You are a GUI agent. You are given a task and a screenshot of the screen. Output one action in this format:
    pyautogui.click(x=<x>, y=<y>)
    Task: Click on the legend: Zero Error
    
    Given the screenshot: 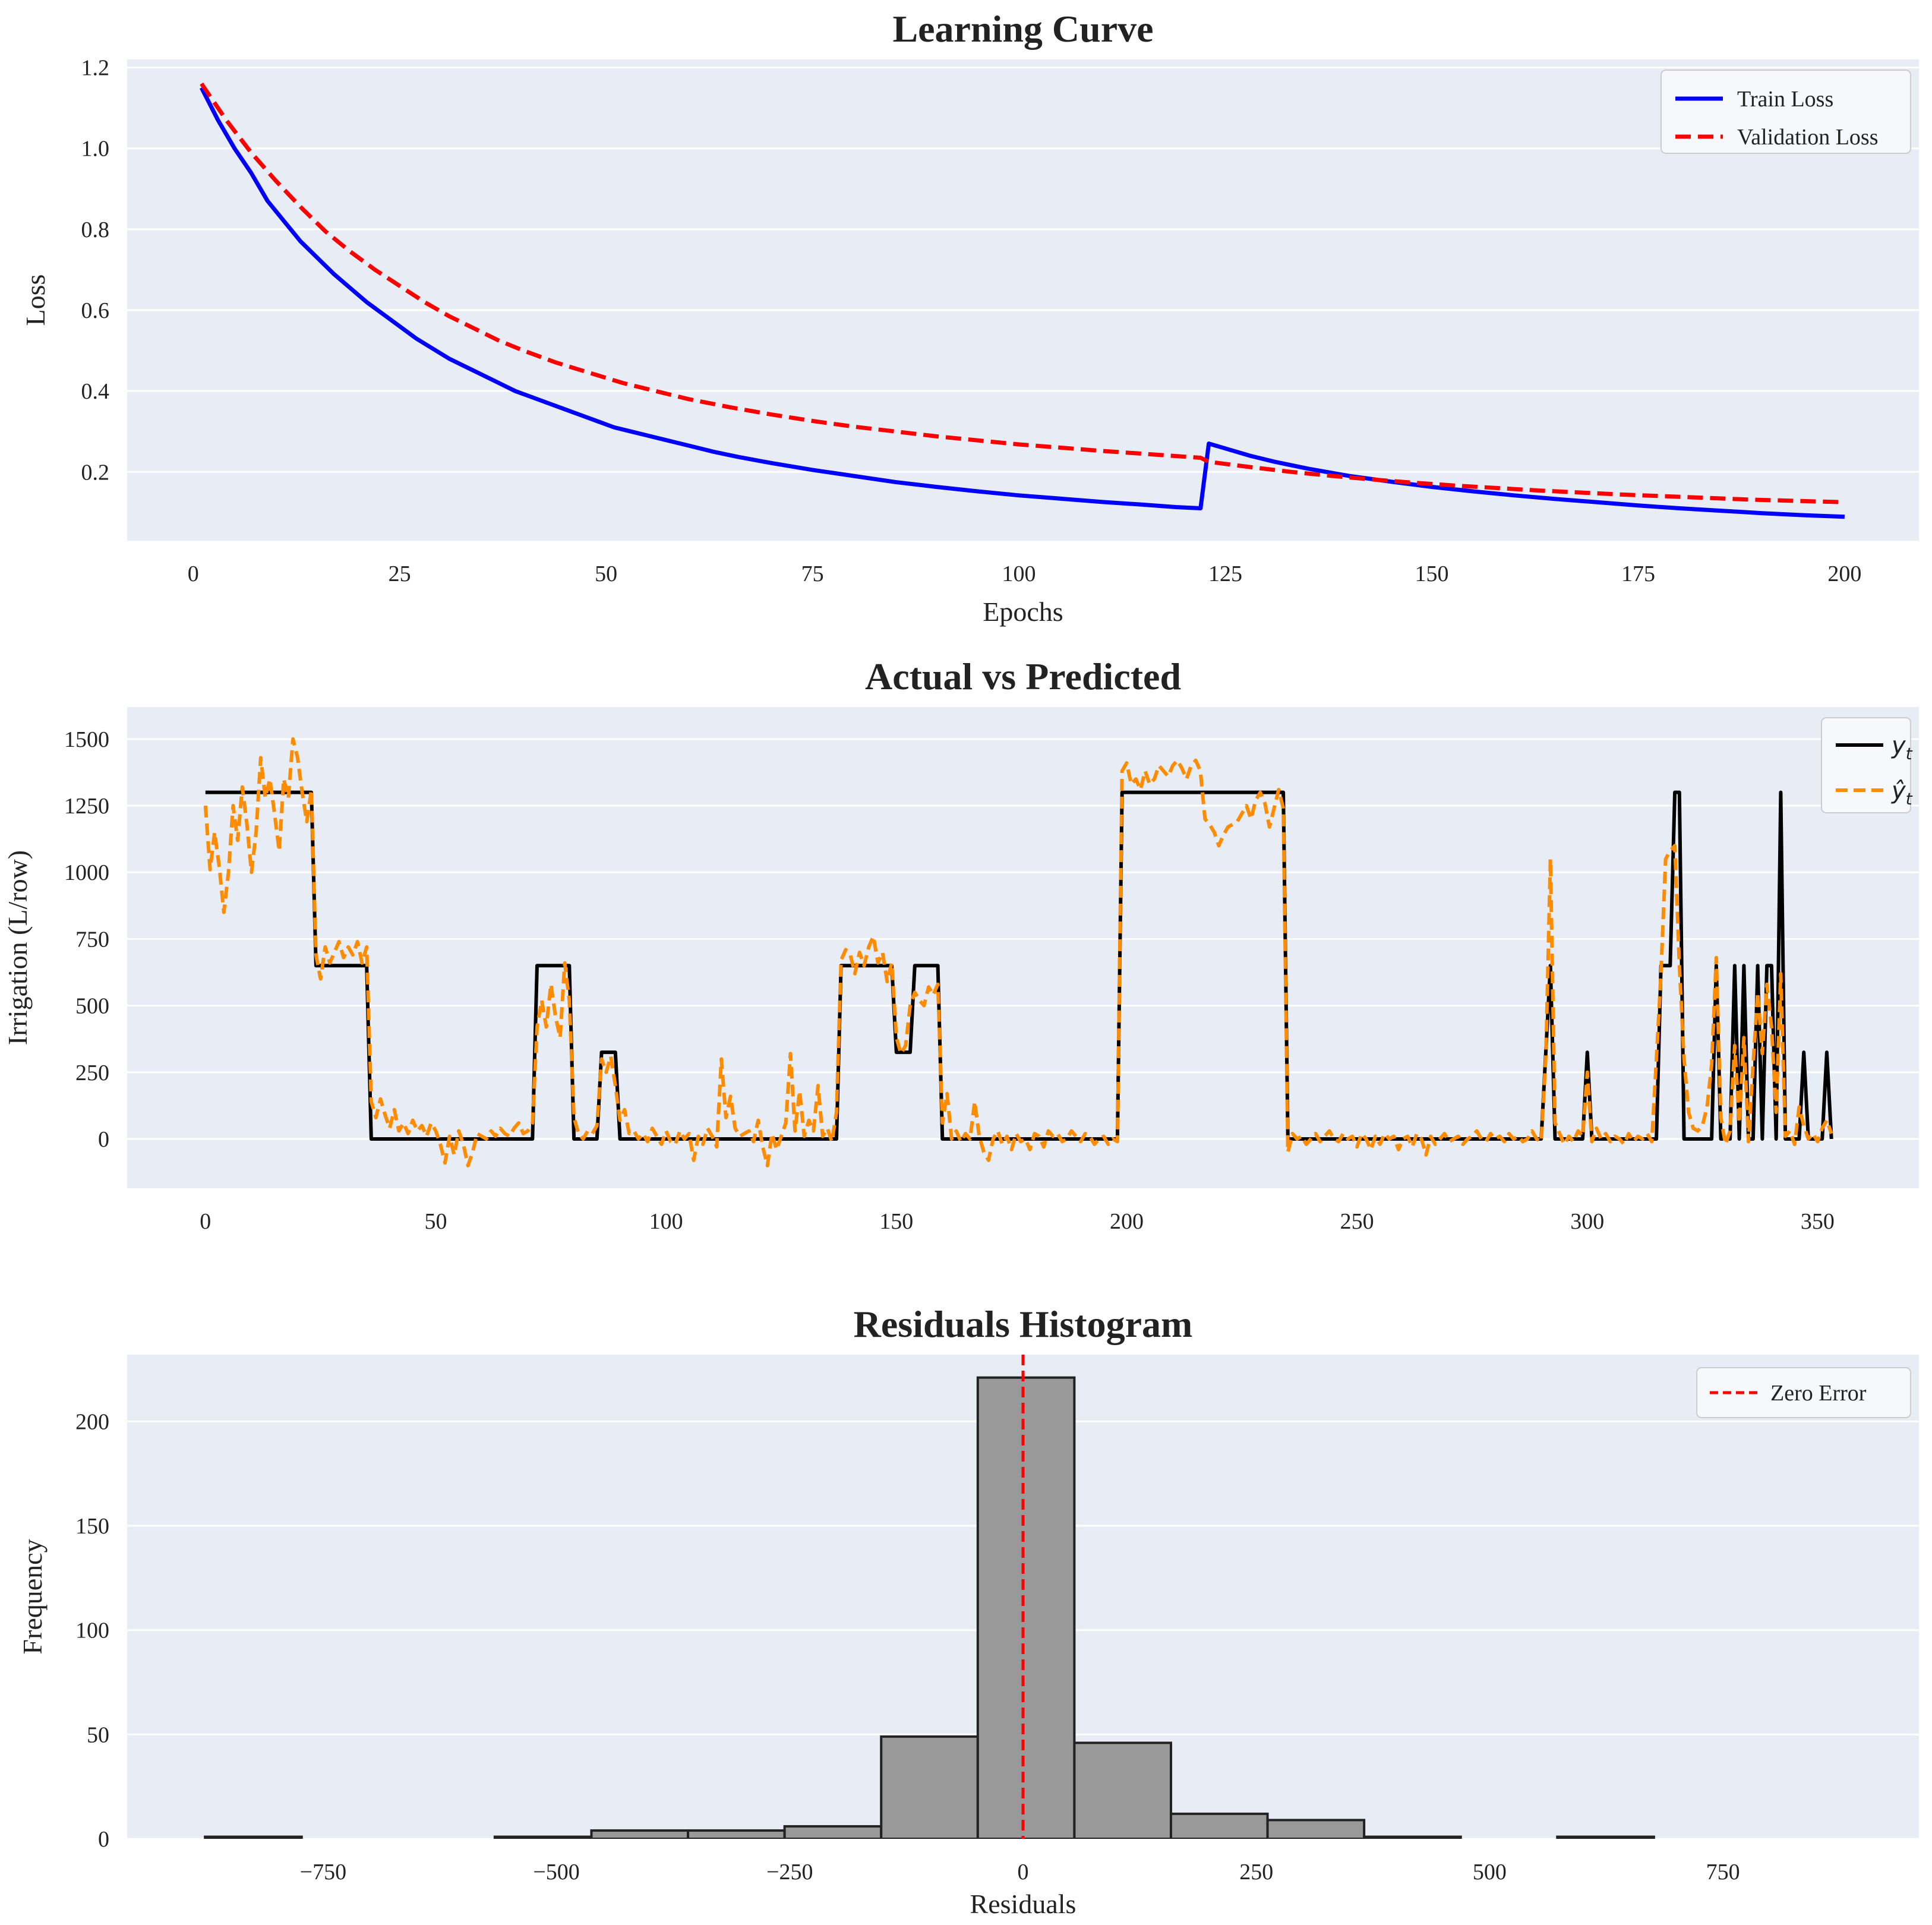 What is the action you would take?
    pyautogui.click(x=1803, y=1392)
    